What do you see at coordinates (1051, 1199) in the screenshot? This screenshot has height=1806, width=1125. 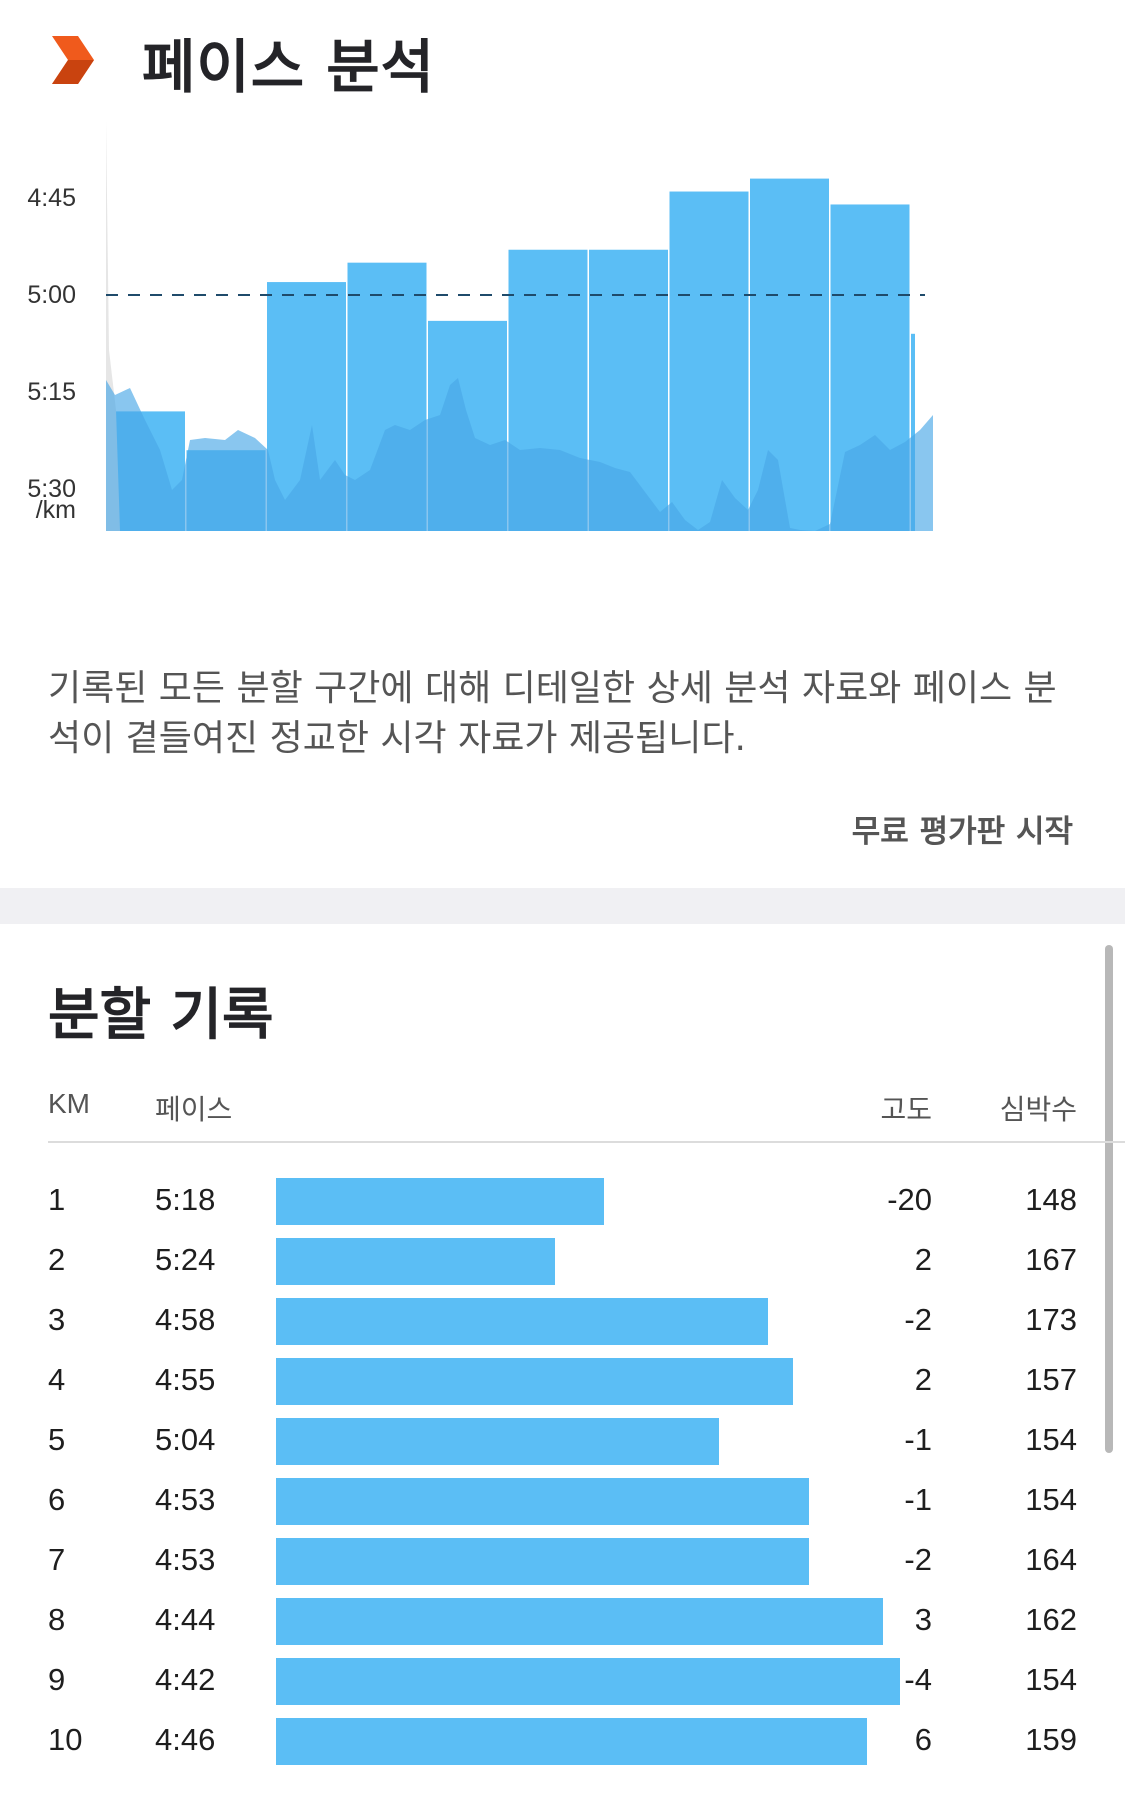 I see `split-heart-rate: 148` at bounding box center [1051, 1199].